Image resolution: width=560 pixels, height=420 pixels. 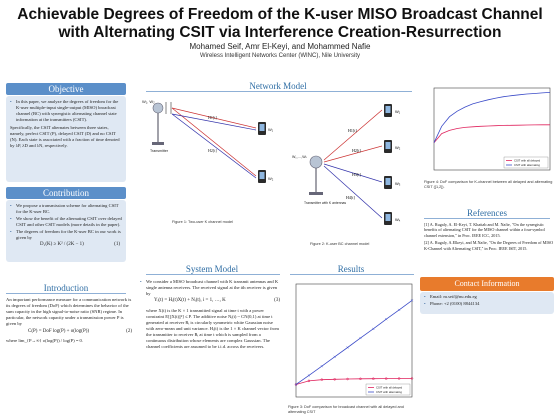 What do you see at coordinates (487, 284) in the screenshot?
I see `contact-title: Contact Information` at bounding box center [487, 284].